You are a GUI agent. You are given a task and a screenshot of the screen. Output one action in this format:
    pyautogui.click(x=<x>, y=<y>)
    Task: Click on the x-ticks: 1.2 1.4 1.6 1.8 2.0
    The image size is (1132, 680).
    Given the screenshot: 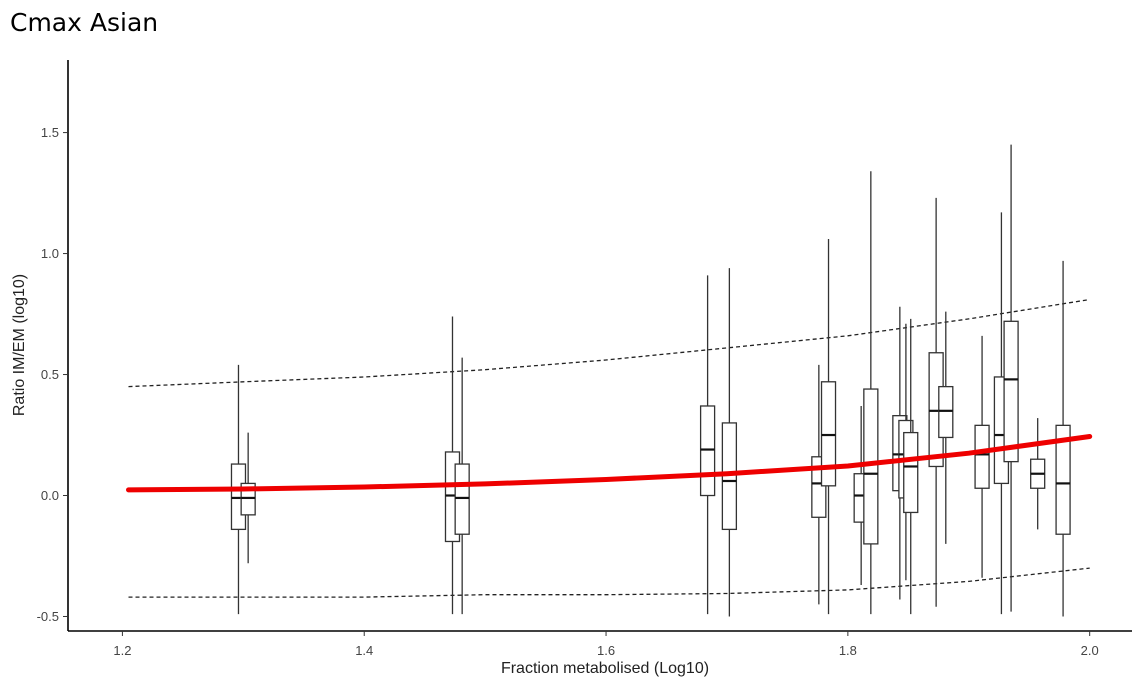 What is the action you would take?
    pyautogui.click(x=606, y=644)
    